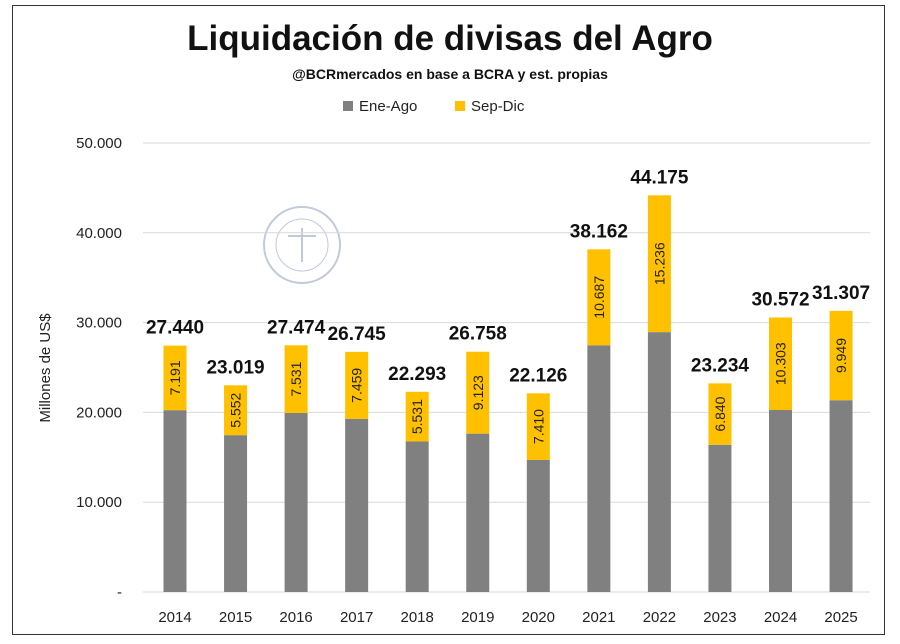 The height and width of the screenshot is (644, 900). Describe the element at coordinates (175, 501) in the screenshot. I see `bar-ene-ago-2014` at that location.